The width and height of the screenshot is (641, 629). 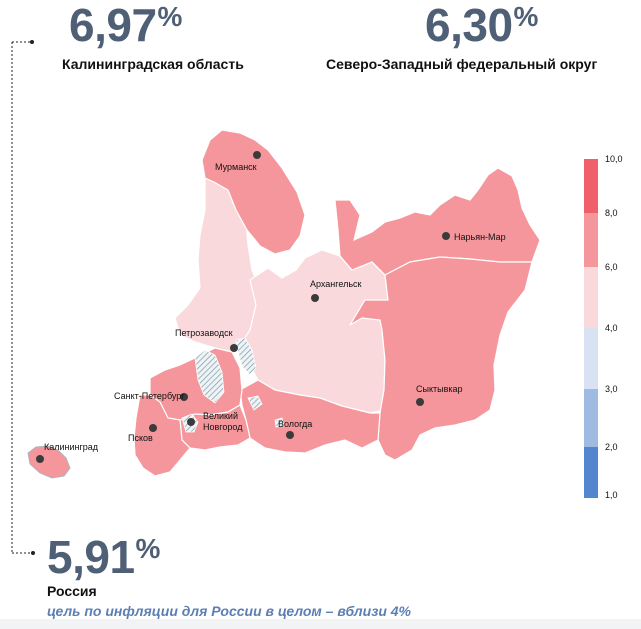 What do you see at coordinates (23, 297) in the screenshot?
I see `dotted-connector` at bounding box center [23, 297].